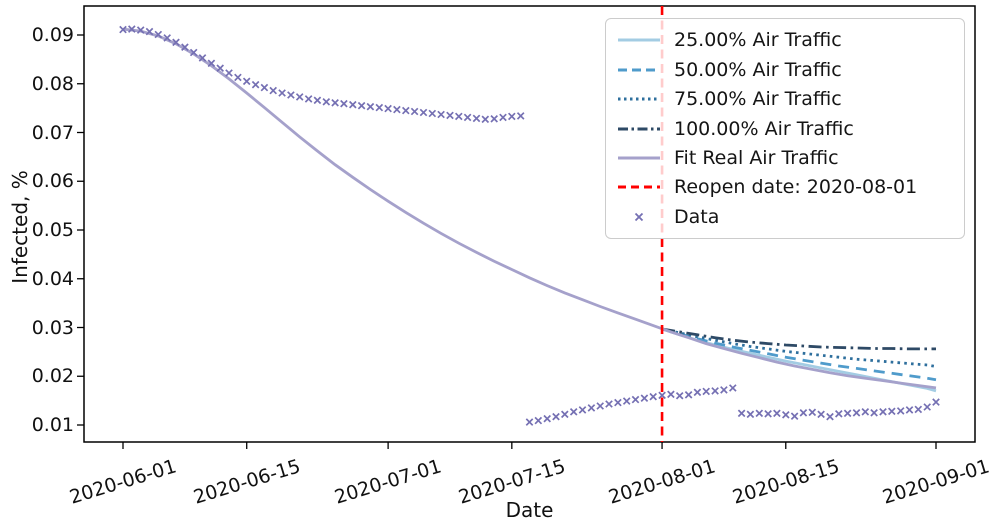 This screenshot has height=528, width=1000. Describe the element at coordinates (52, 278) in the screenshot. I see `y-tick-label: 0.04` at that location.